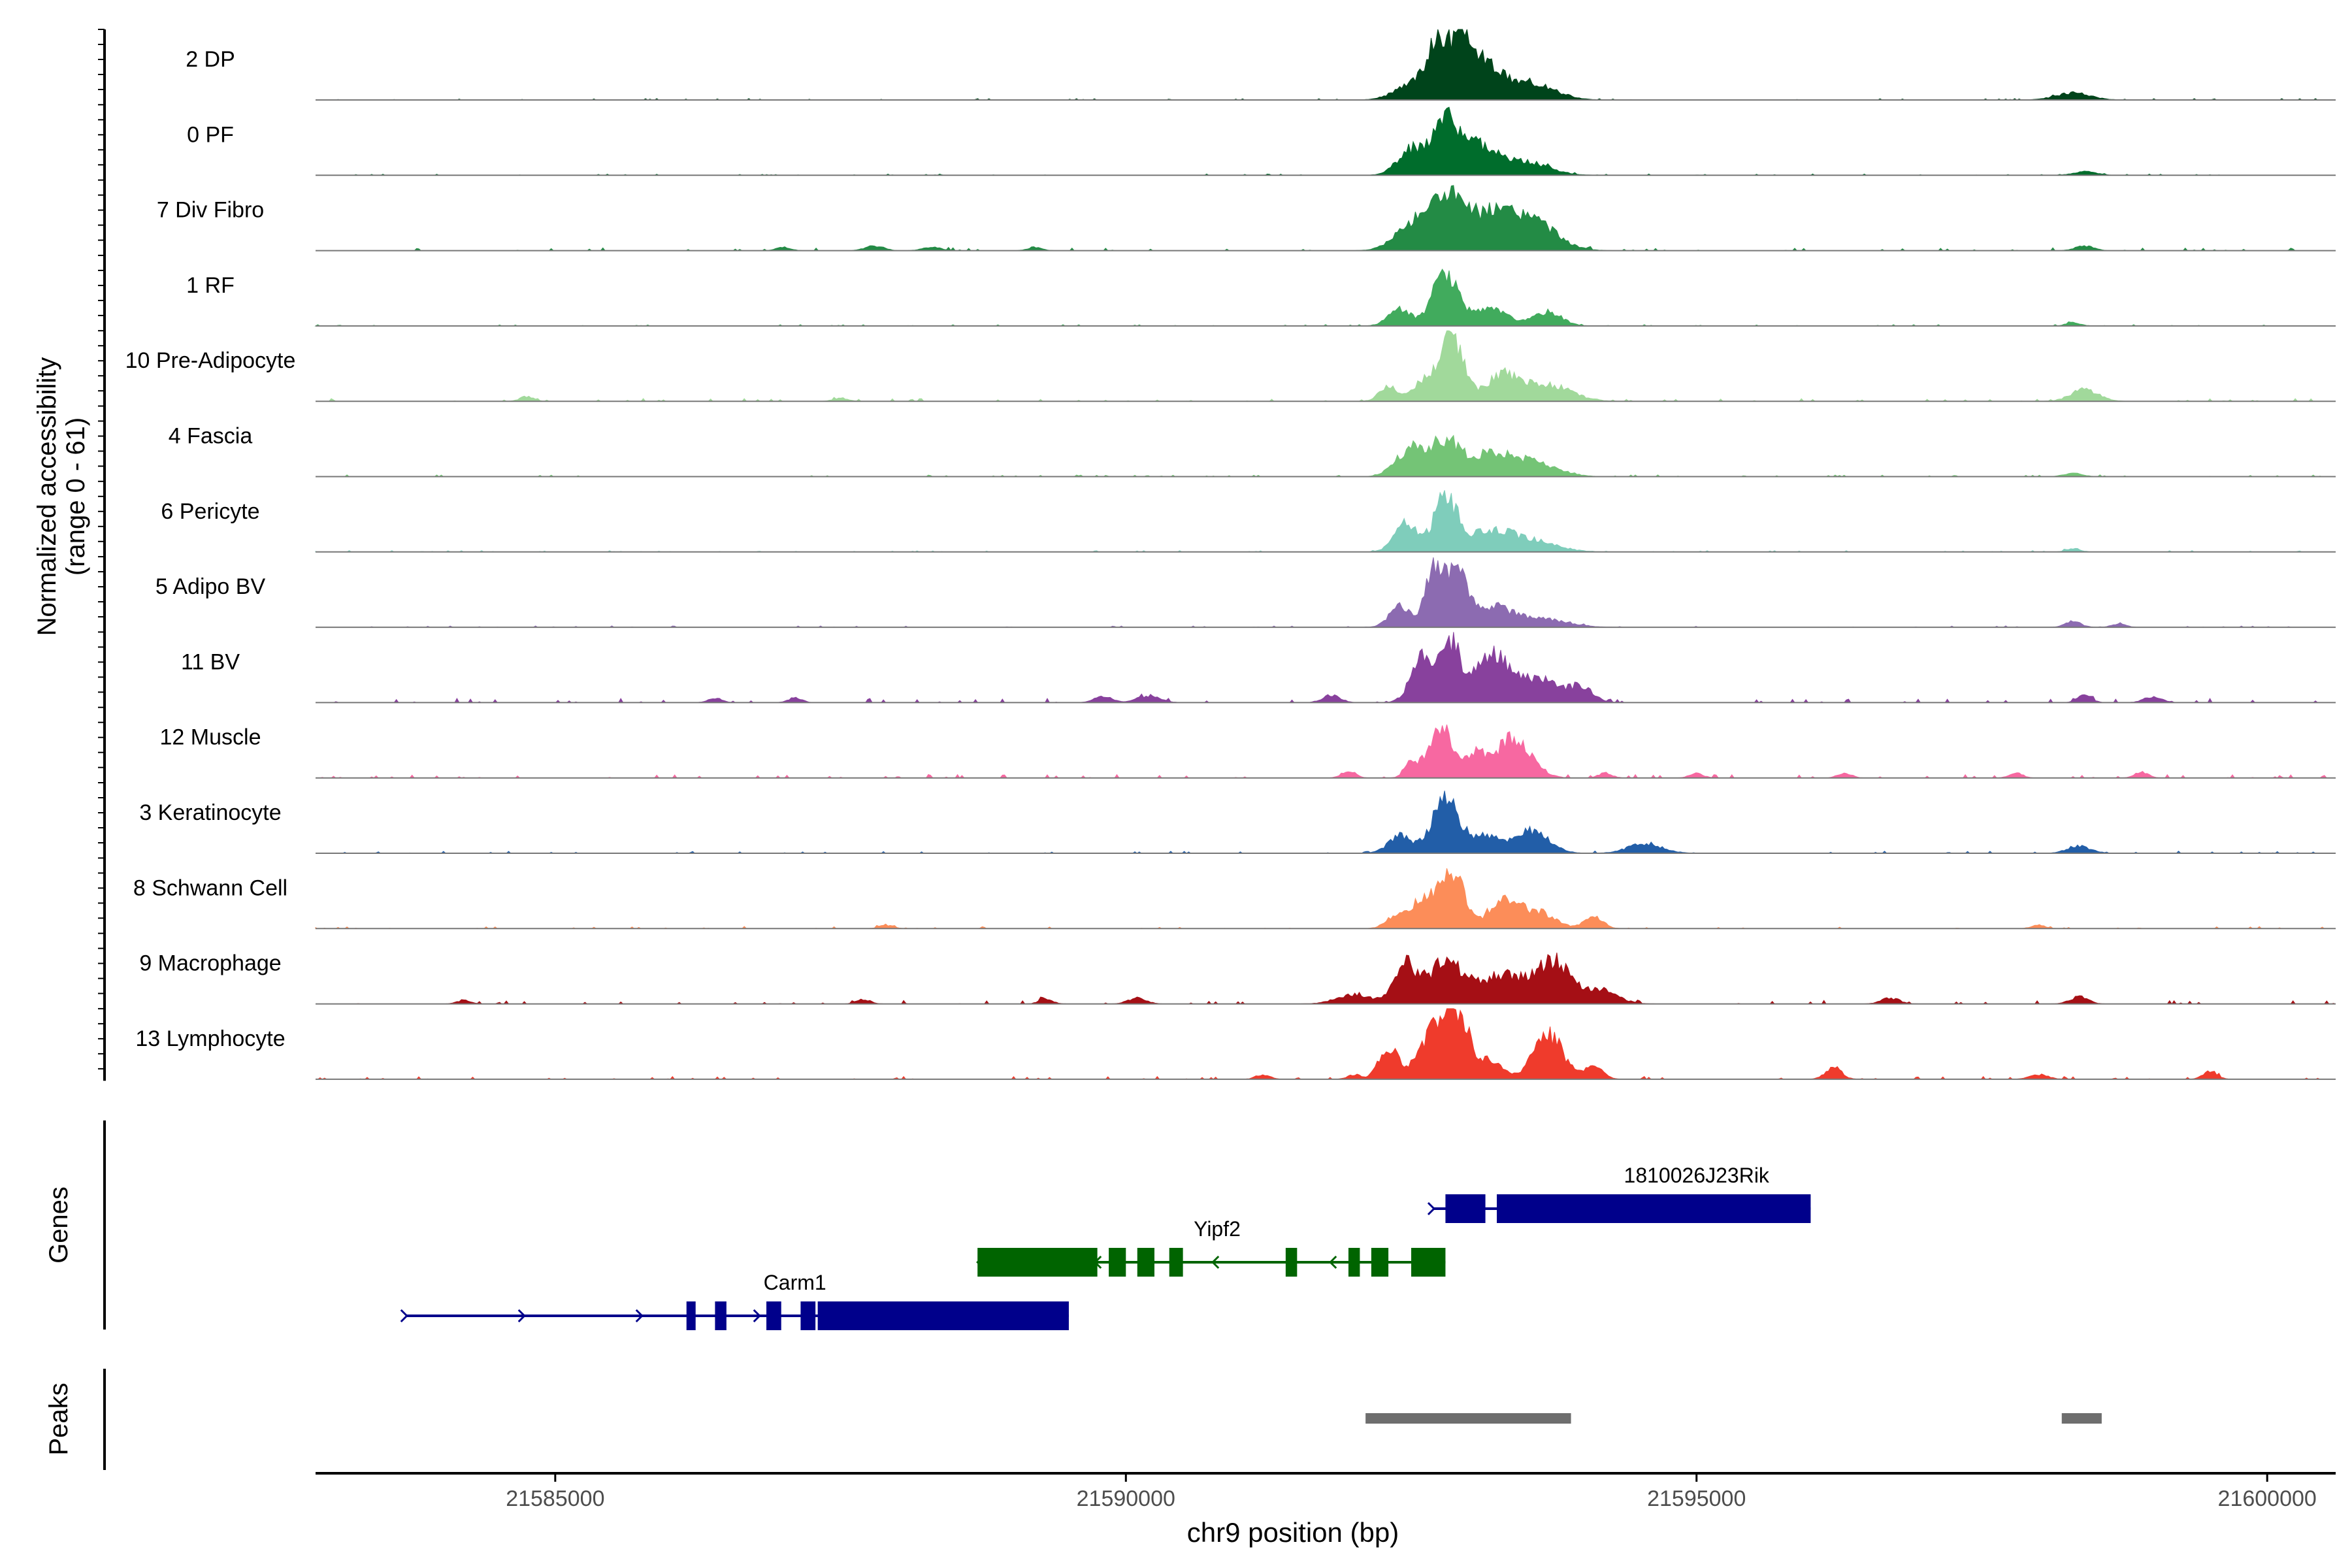 This screenshot has height=1568, width=2352. Describe the element at coordinates (210, 1038) in the screenshot. I see `track-label: 13 Lymphocyte` at that location.